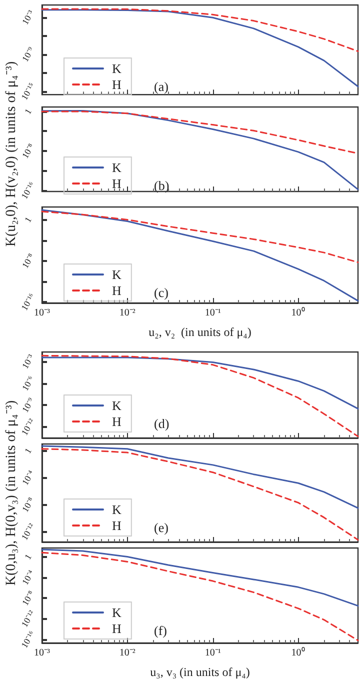 The height and width of the screenshot is (683, 362). Describe the element at coordinates (161, 86) in the screenshot. I see `annotation: (a)` at that location.